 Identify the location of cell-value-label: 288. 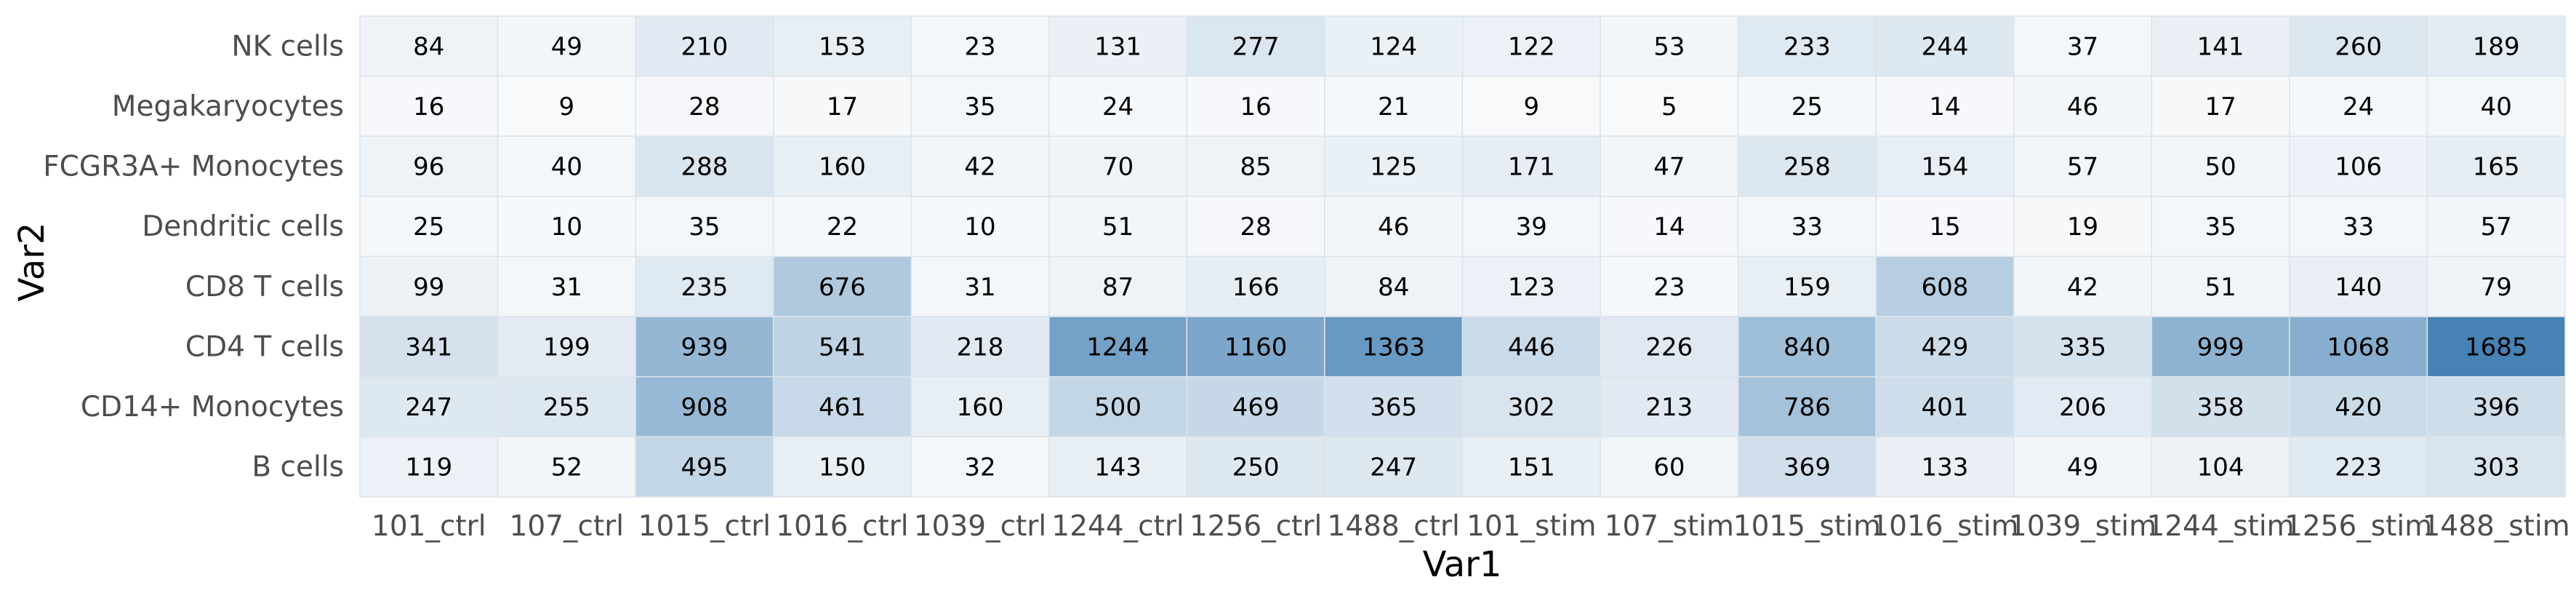
(705, 167).